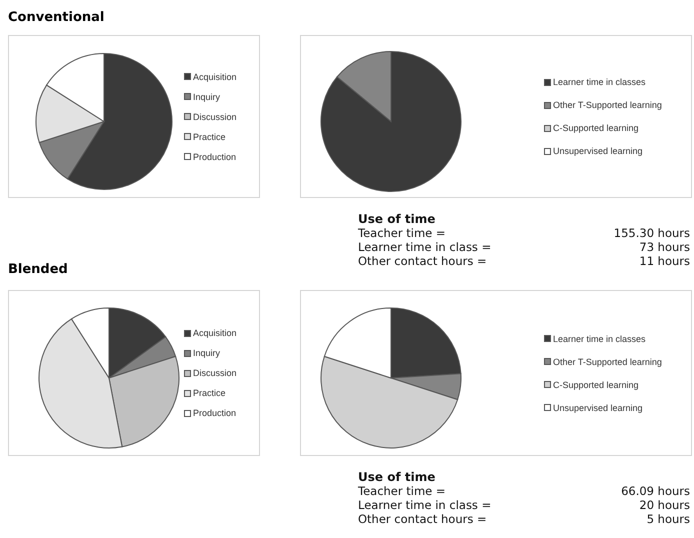 The height and width of the screenshot is (538, 694). I want to click on chart-title: Blended, so click(38, 269).